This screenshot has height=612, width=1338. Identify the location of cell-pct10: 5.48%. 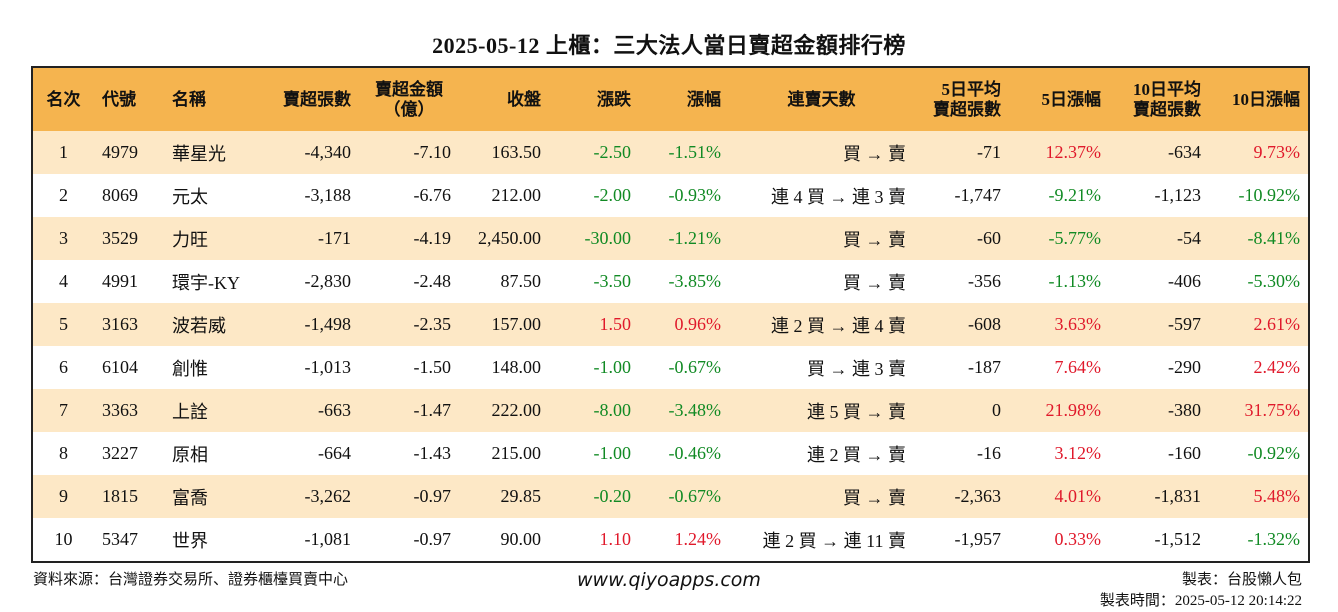
(1277, 496).